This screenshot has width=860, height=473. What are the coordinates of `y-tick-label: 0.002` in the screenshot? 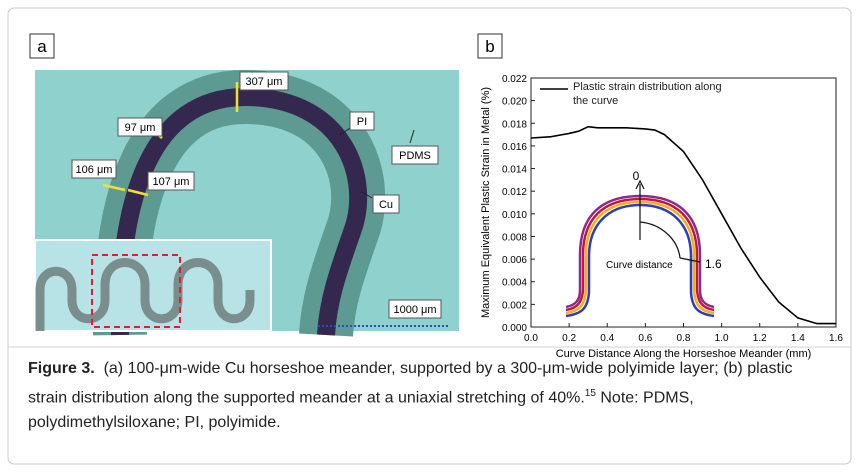 It's located at (514, 305).